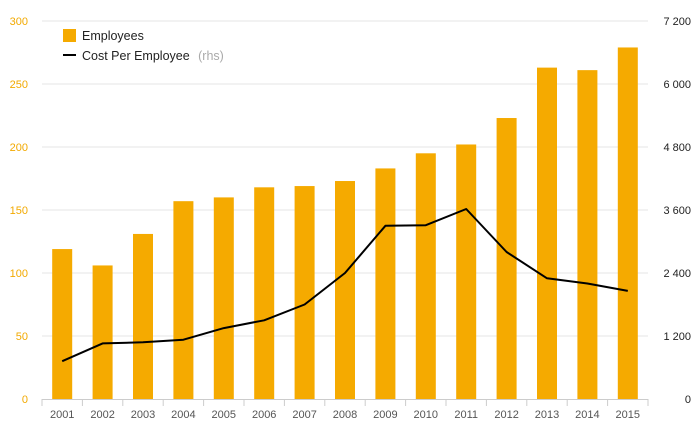 This screenshot has width=700, height=433. Describe the element at coordinates (345, 415) in the screenshot. I see `x-tick-label: 2008` at that location.